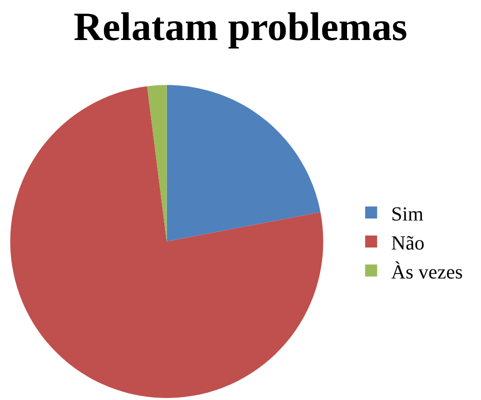  What do you see at coordinates (427, 272) in the screenshot?
I see `legend-label: Às vezes` at bounding box center [427, 272].